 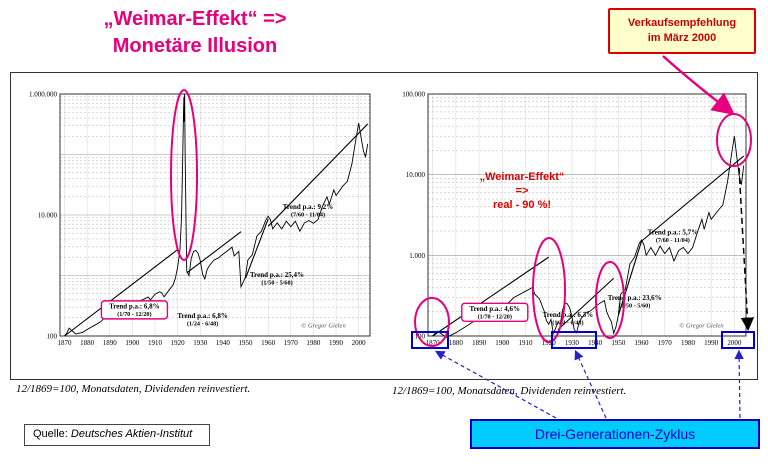 What do you see at coordinates (682, 31) in the screenshot?
I see `sell-recommendation-note: Verkaufsempfehlung im März 2000` at bounding box center [682, 31].